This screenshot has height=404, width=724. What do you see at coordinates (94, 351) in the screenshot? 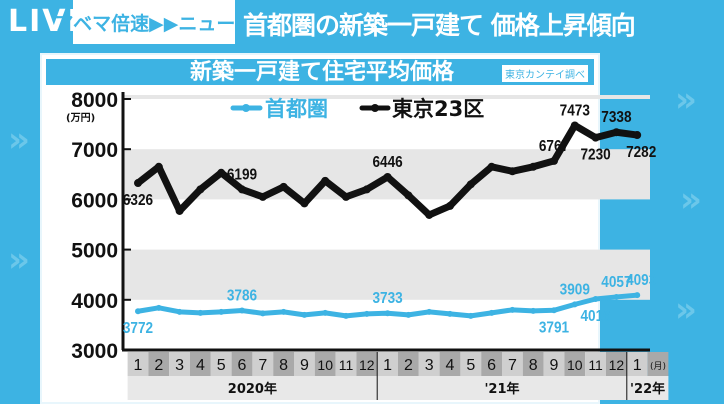
I see `y-tick-label: 3000` at bounding box center [94, 351].